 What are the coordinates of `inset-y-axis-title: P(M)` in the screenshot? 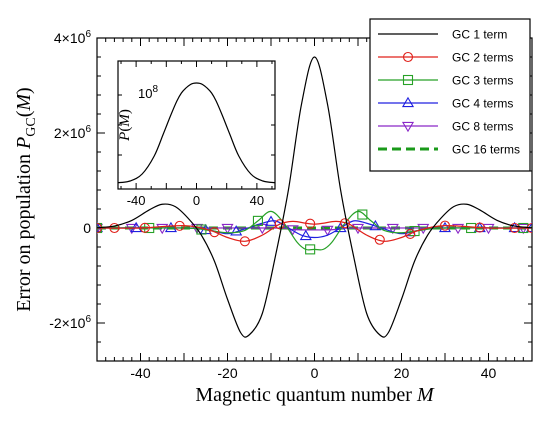 It's located at (125, 125).